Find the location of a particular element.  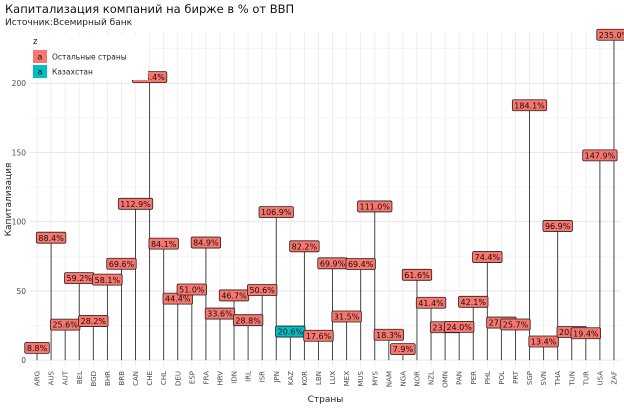

y-tick-label: 0 is located at coordinates (23, 360).